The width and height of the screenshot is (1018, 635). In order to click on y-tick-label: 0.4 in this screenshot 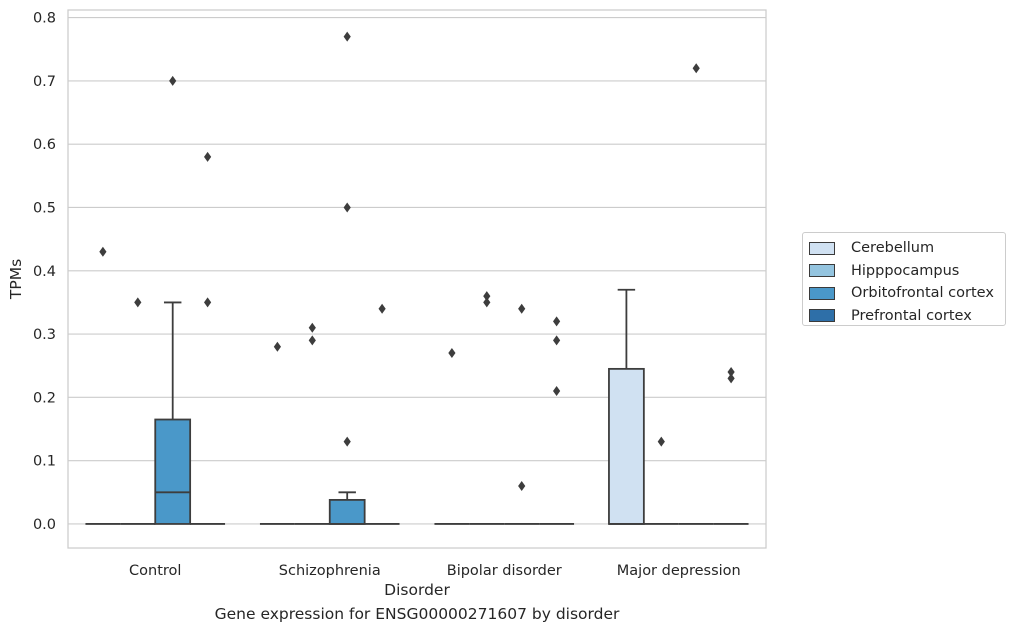, I will do `click(44, 272)`.